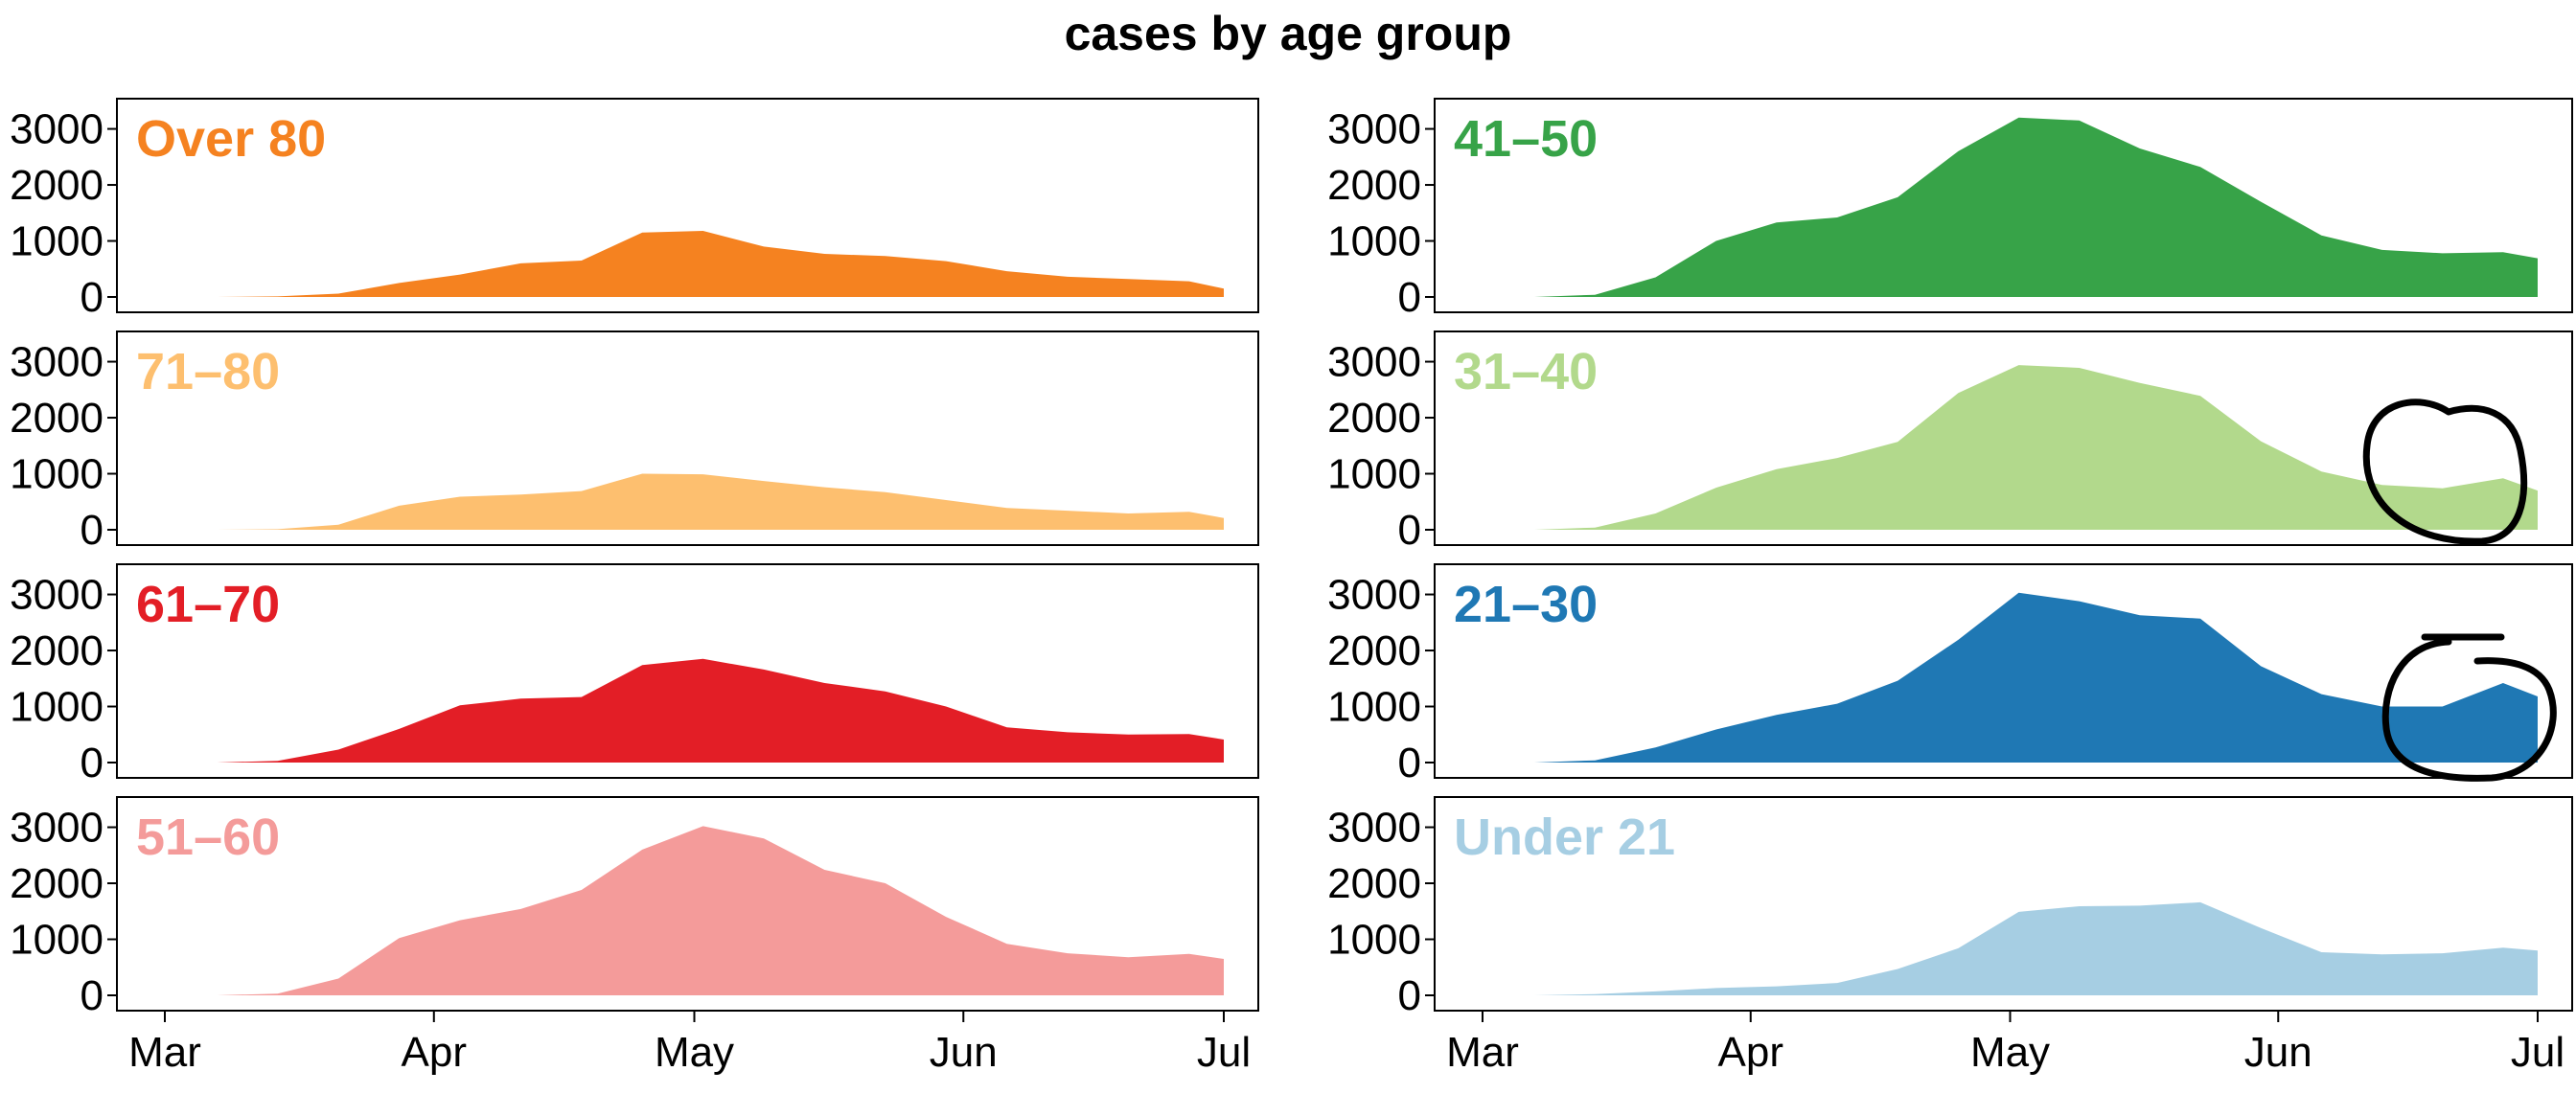  Describe the element at coordinates (1526, 605) in the screenshot. I see `group-label: 21–30` at that location.